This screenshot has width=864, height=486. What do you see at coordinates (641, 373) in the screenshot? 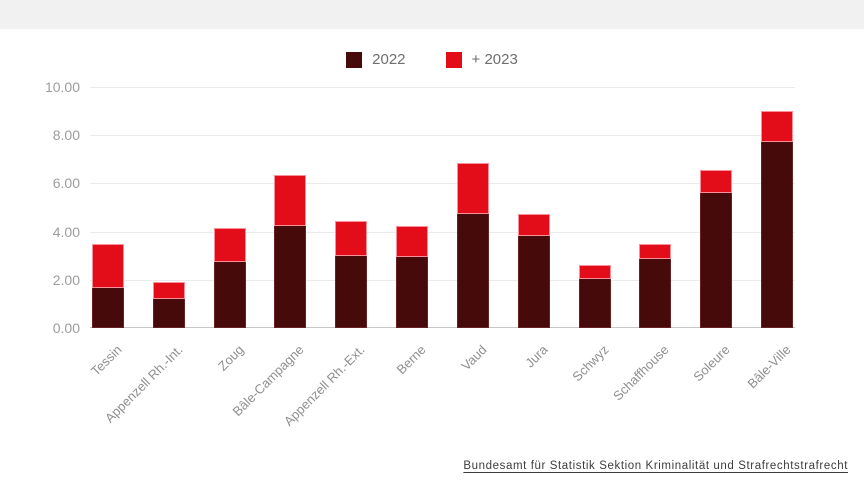
I see `x-axis-label: Schaffhouse` at bounding box center [641, 373].